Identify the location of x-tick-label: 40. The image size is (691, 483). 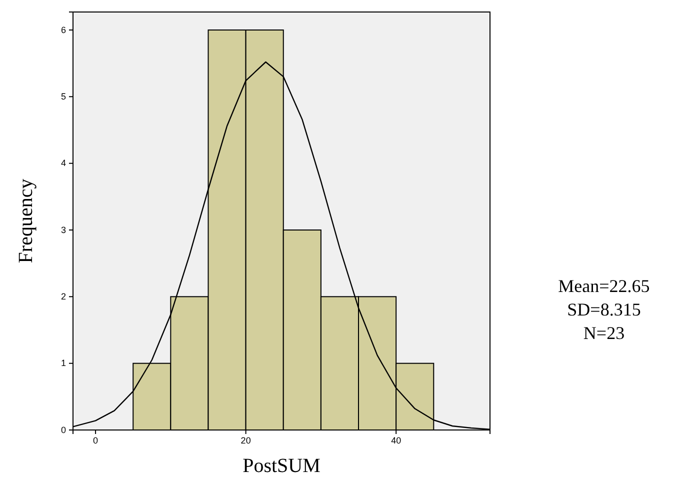
(396, 440).